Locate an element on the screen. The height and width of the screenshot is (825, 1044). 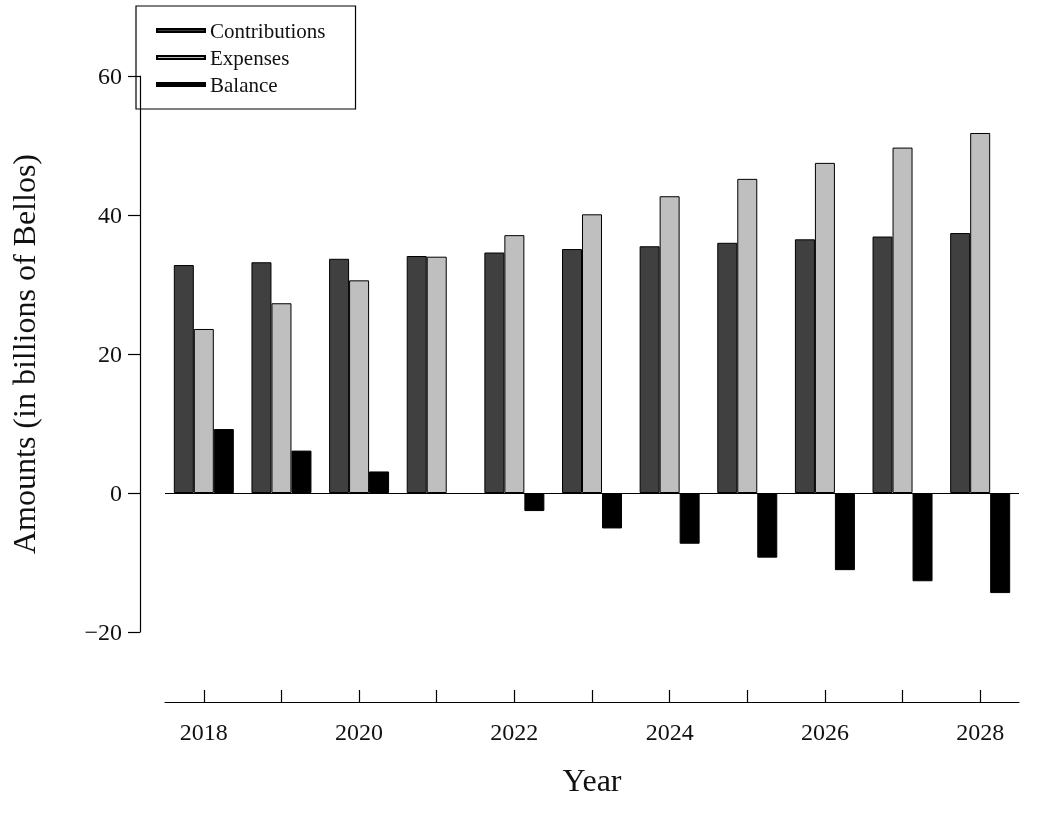
x-tick-label: 2026 is located at coordinates (824, 732).